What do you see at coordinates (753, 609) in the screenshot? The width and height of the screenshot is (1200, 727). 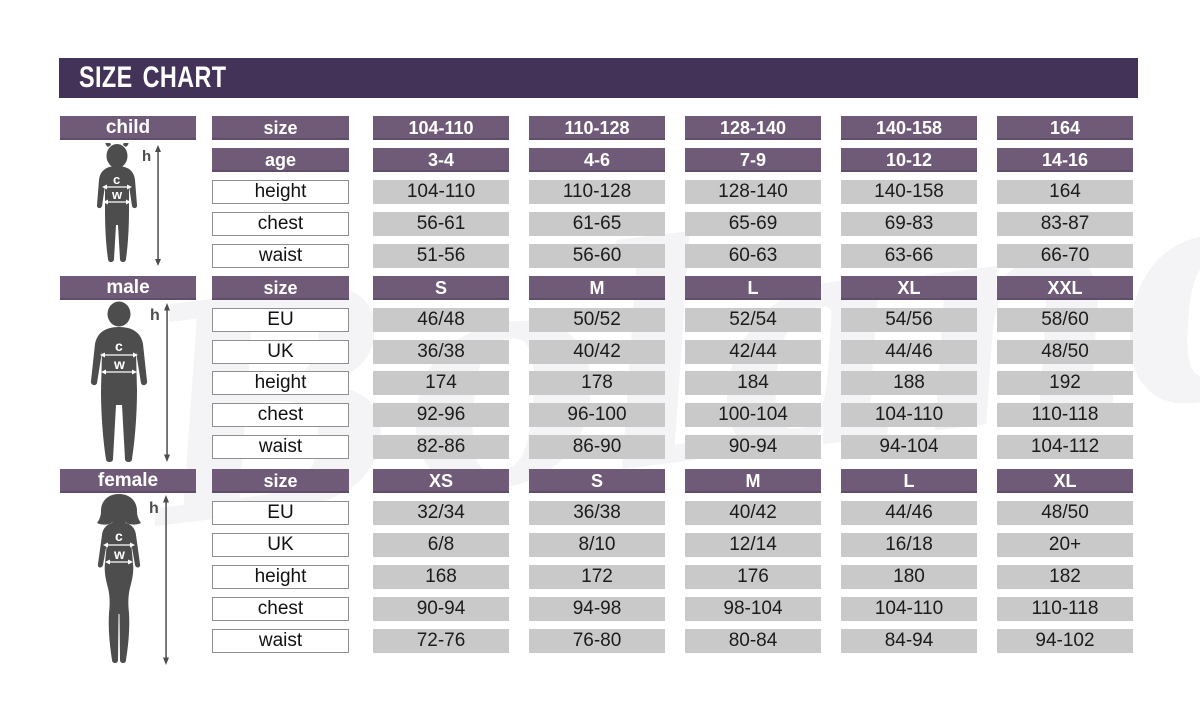 I see `table-cell: 98-104` at bounding box center [753, 609].